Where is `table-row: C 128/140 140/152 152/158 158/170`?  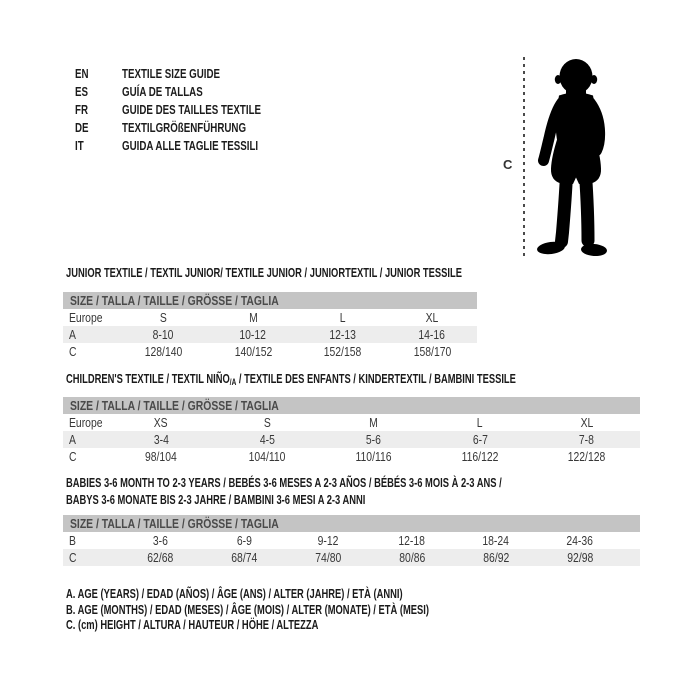
table-row: C 128/140 140/152 152/158 158/170 is located at coordinates (260, 351).